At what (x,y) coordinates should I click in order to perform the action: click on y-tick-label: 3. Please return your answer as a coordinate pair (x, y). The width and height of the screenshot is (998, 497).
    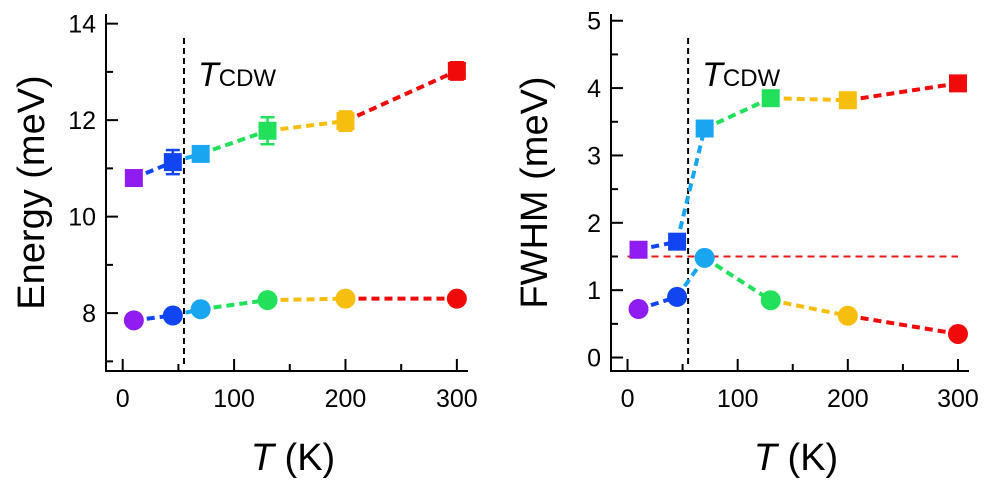
    Looking at the image, I should click on (594, 156).